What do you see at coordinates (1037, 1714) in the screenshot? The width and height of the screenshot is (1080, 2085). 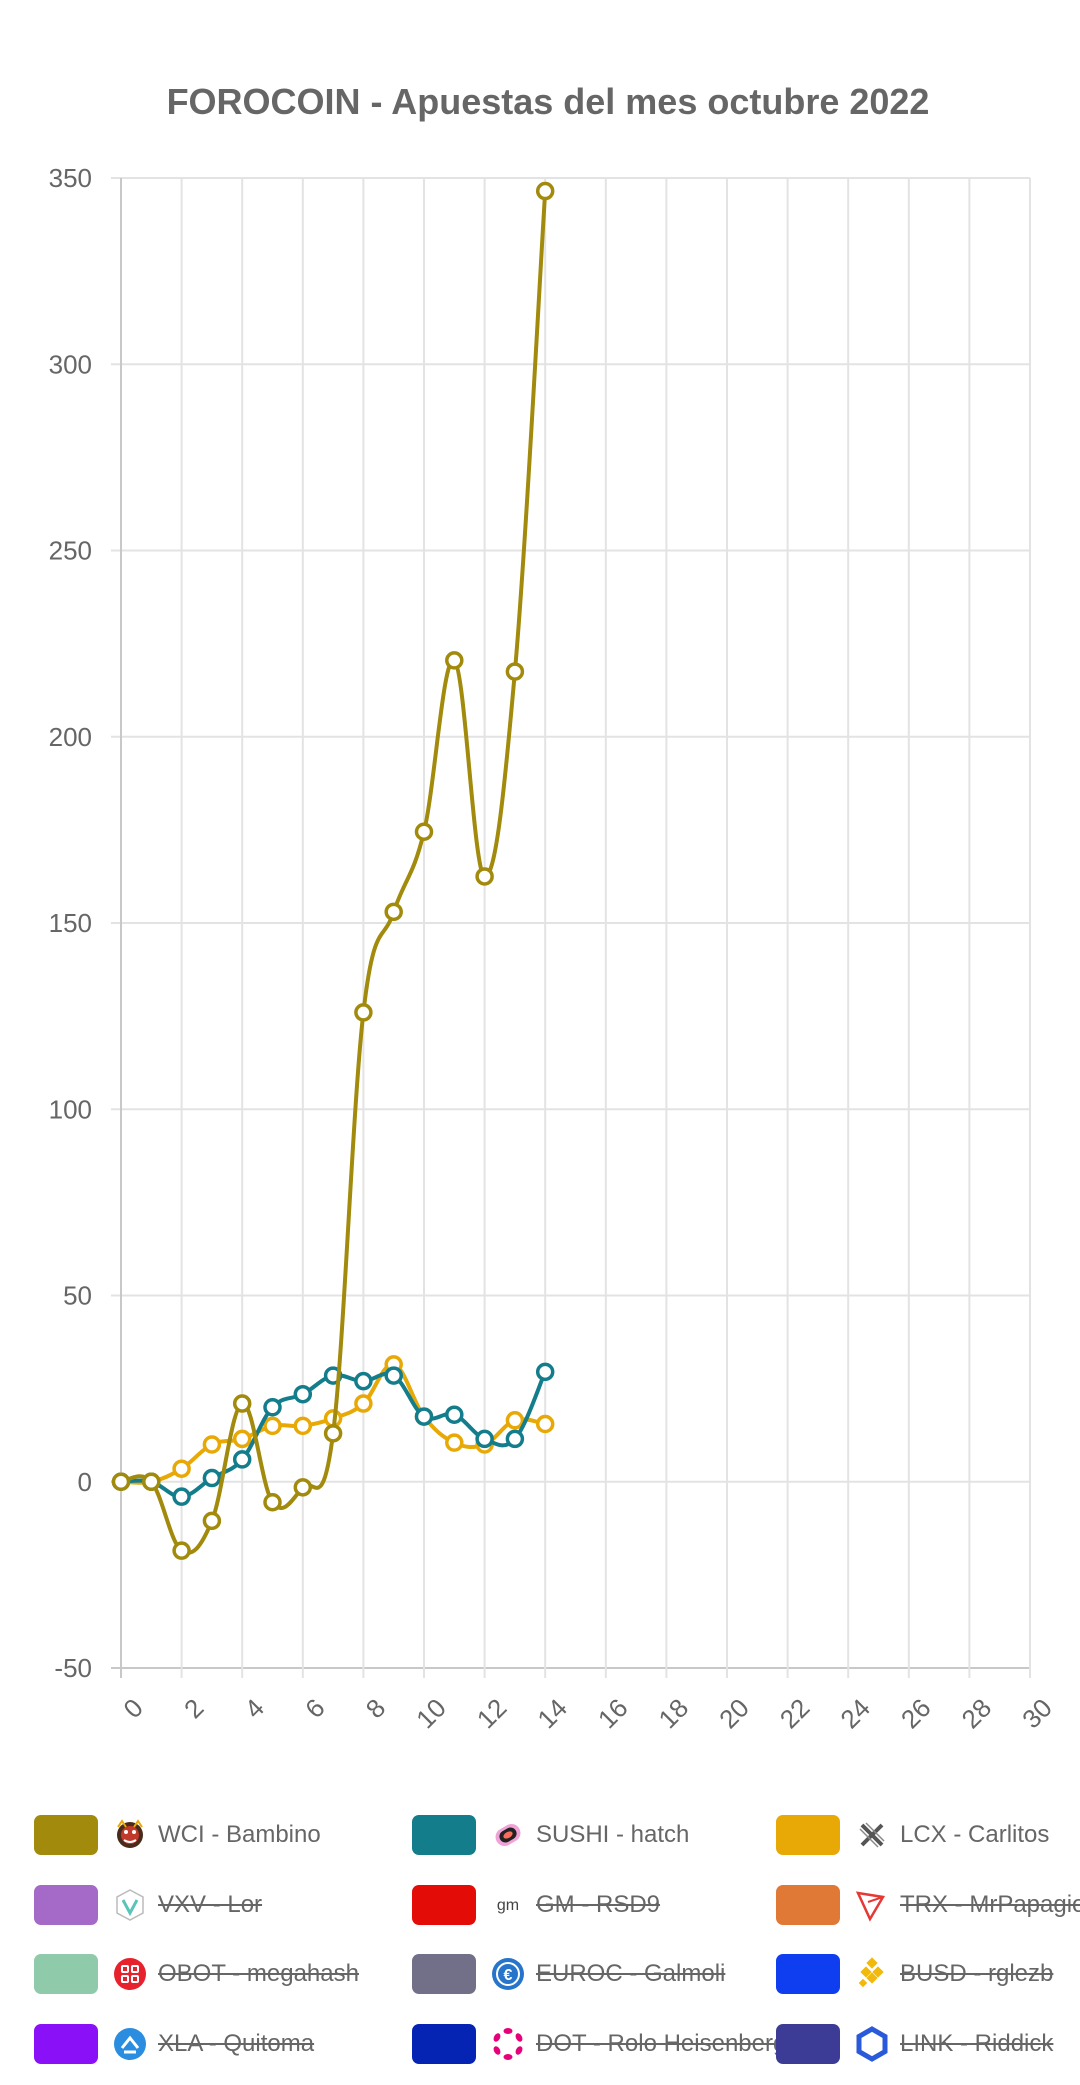 I see `x-tick-label: 30` at bounding box center [1037, 1714].